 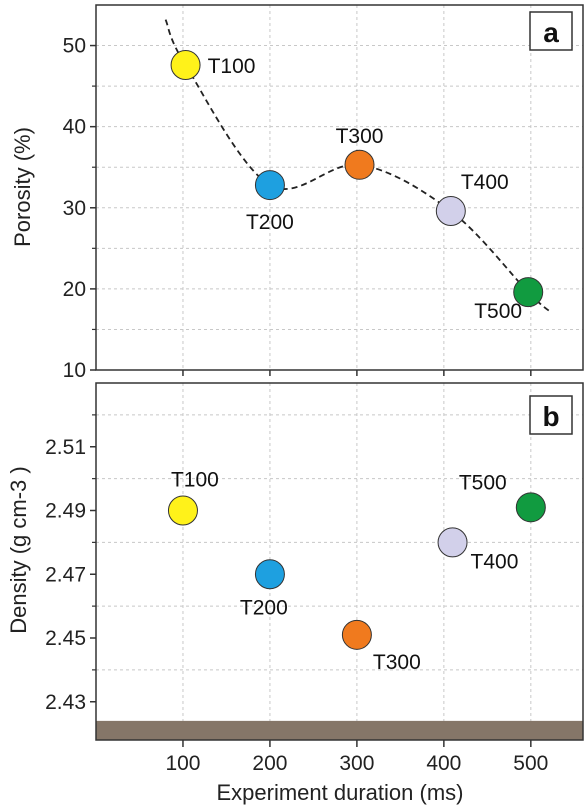 What do you see at coordinates (182, 510) in the screenshot?
I see `panel-b-point-t100` at bounding box center [182, 510].